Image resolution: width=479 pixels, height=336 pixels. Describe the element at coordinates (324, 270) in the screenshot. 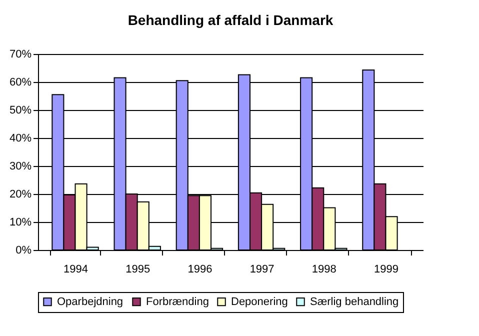

I see `x-tick-label: 1998` at that location.